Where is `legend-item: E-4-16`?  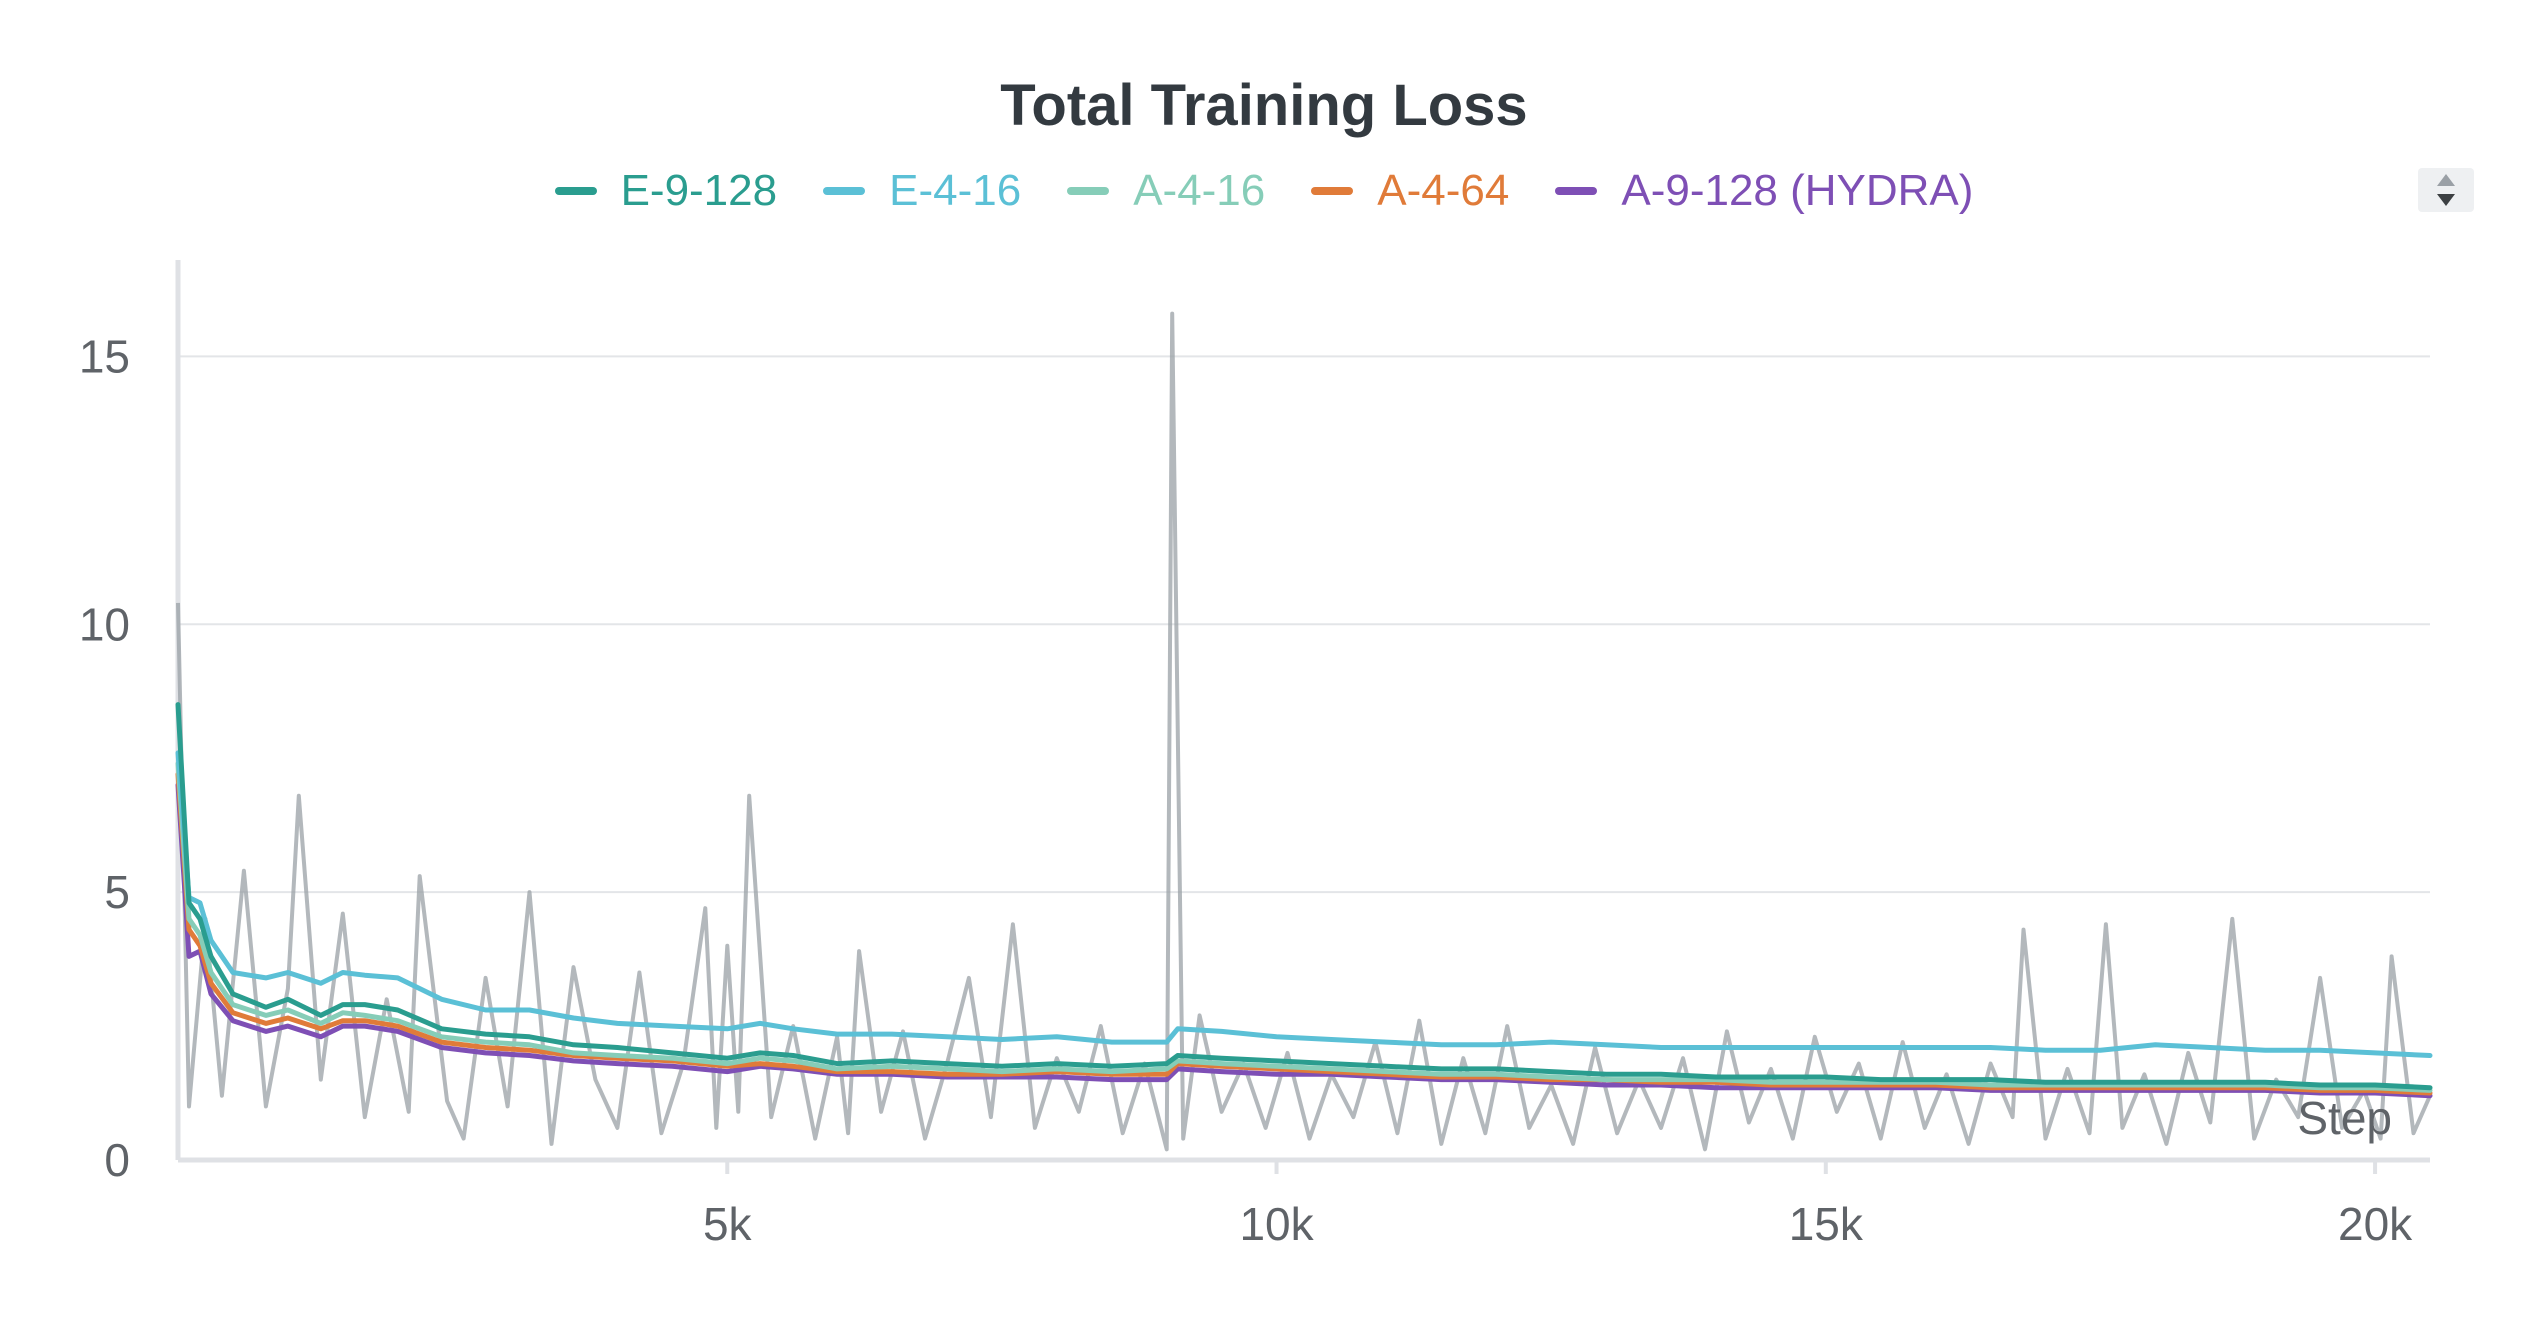
legend-item: E-4-16 is located at coordinates (922, 191).